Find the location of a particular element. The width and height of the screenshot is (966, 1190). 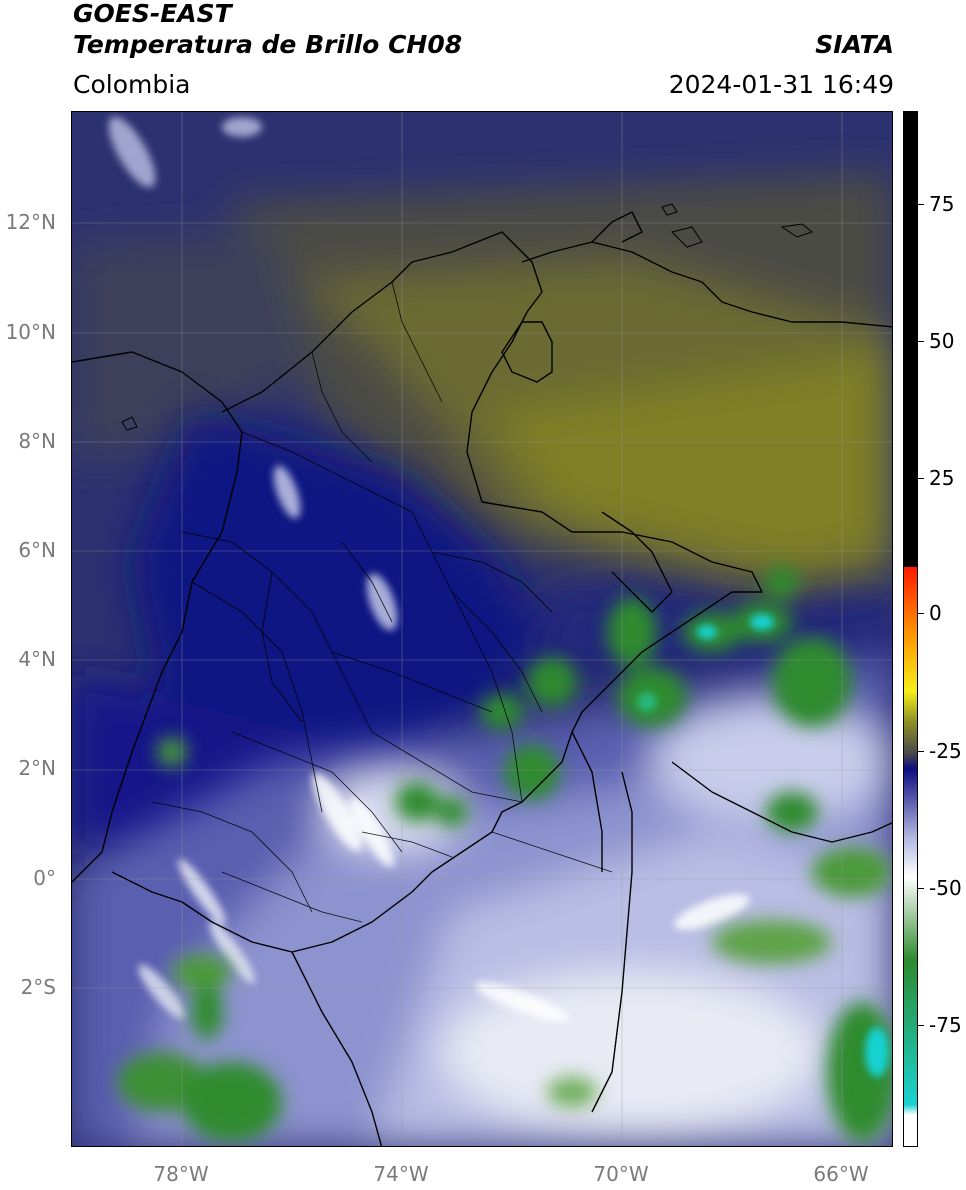

lat-label-0: 0° is located at coordinates (44, 878).